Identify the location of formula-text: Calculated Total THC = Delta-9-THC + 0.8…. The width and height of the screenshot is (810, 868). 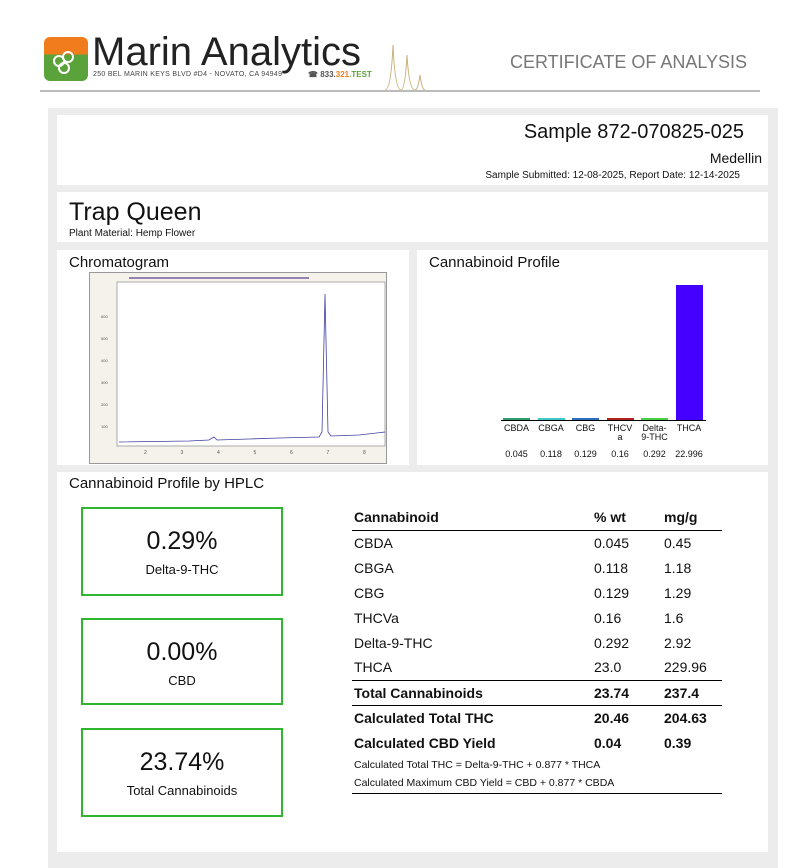
(477, 764).